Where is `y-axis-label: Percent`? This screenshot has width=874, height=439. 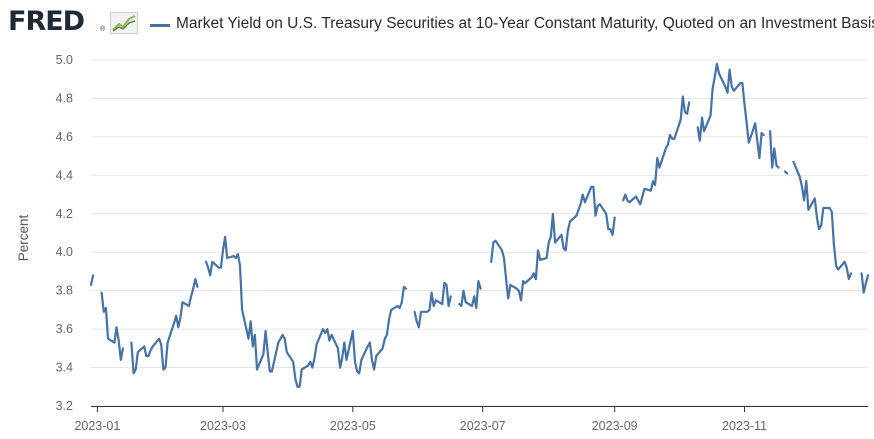
y-axis-label: Percent is located at coordinates (23, 237).